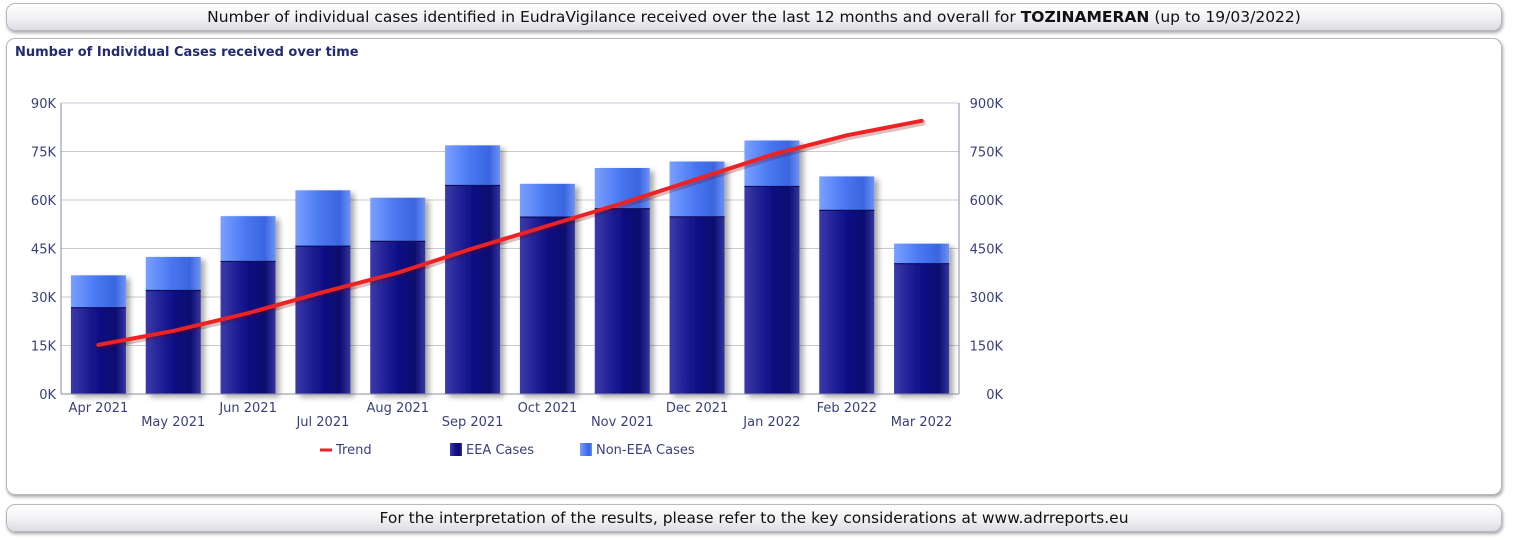 This screenshot has width=1513, height=542. What do you see at coordinates (987, 298) in the screenshot?
I see `right-axis-tick-label: 300K` at bounding box center [987, 298].